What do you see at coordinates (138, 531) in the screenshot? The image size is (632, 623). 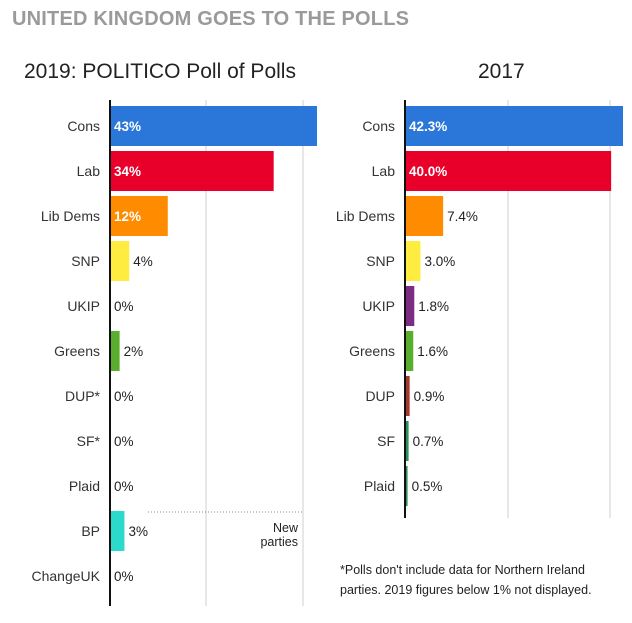 I see `value-label-2019-bp: 3%` at bounding box center [138, 531].